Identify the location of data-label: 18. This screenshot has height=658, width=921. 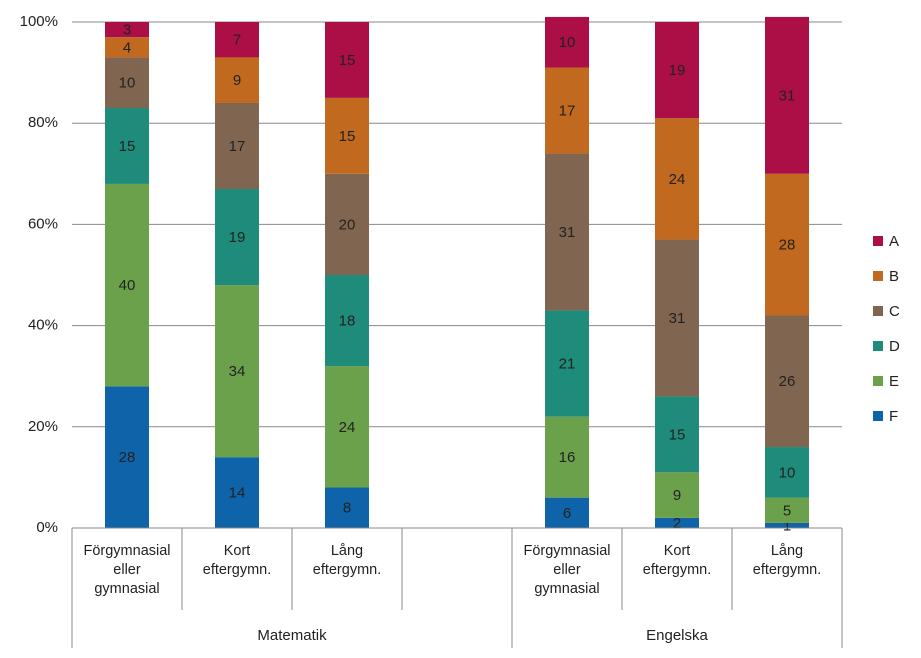
(347, 321).